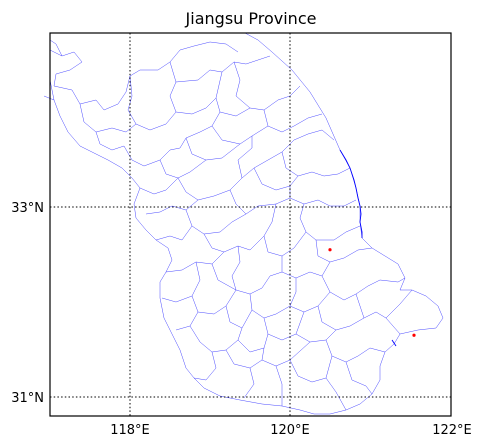 The height and width of the screenshot is (444, 483). I want to click on y-tick-label: 31°N, so click(27, 398).